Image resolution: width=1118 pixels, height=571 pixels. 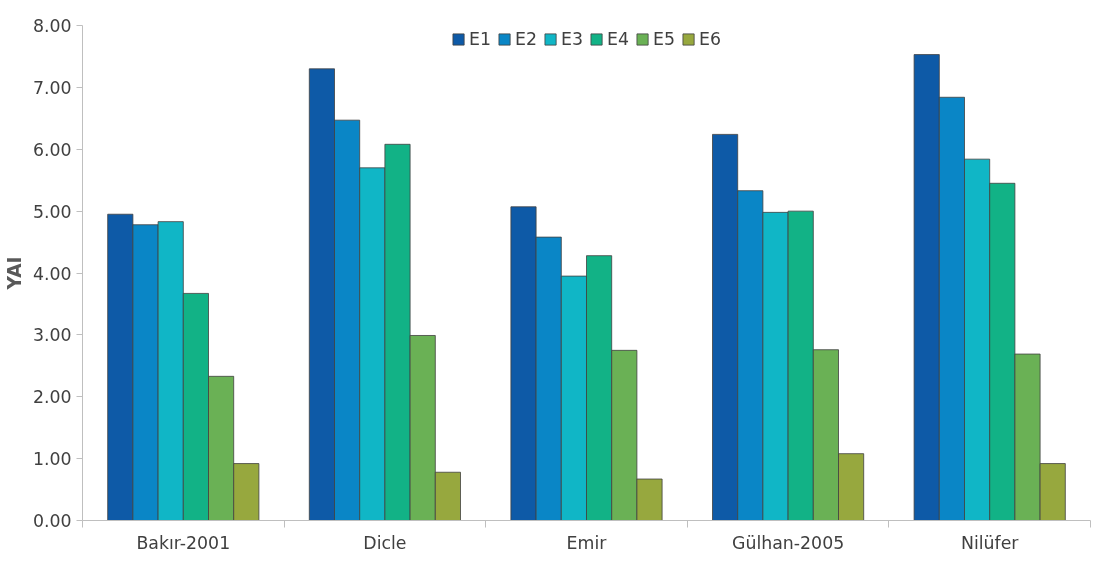 What do you see at coordinates (385, 542) in the screenshot?
I see `x-tick-label: Dicle` at bounding box center [385, 542].